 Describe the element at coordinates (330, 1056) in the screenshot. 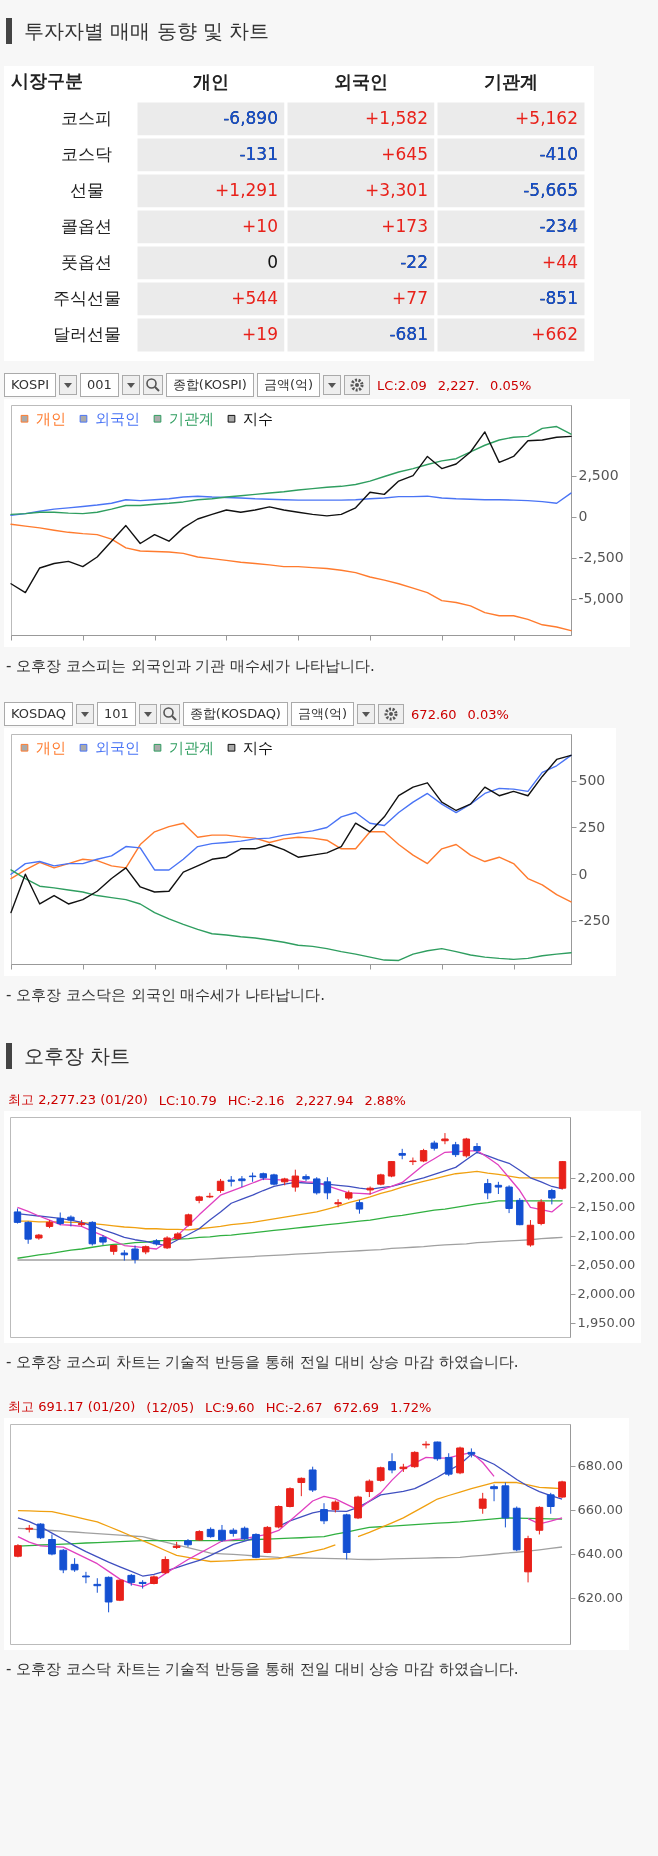

I see `chart-title: 오후장 차트` at that location.